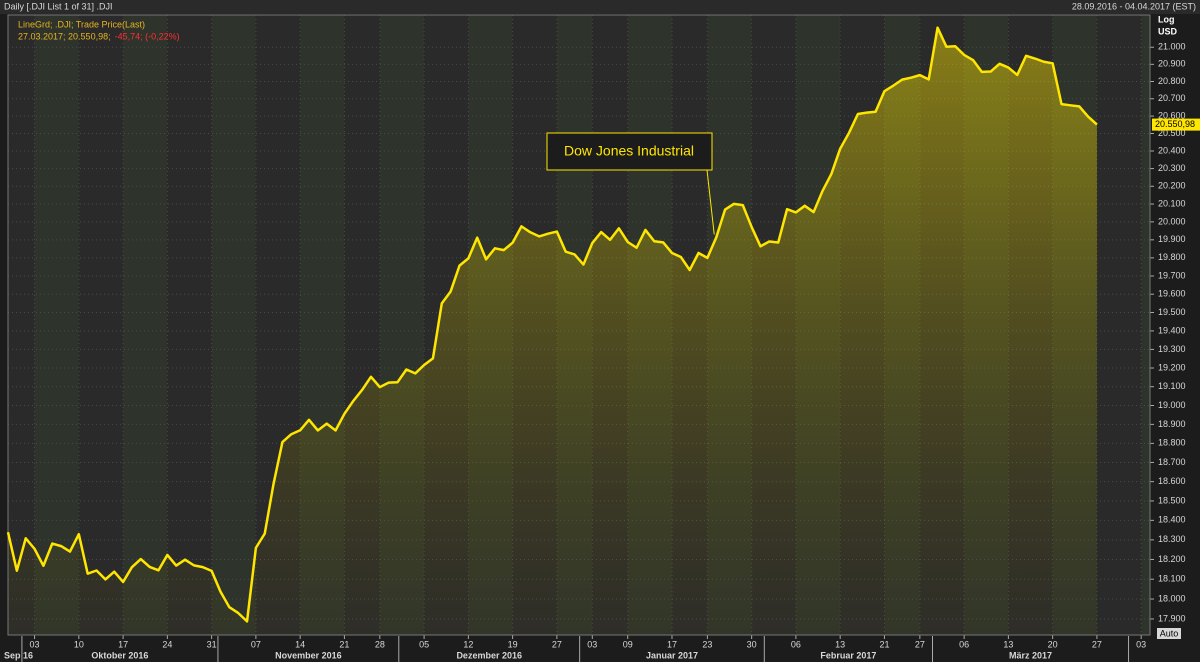 The image size is (1200, 662). Describe the element at coordinates (1172, 115) in the screenshot. I see `y-tick-label: 20.600` at that location.